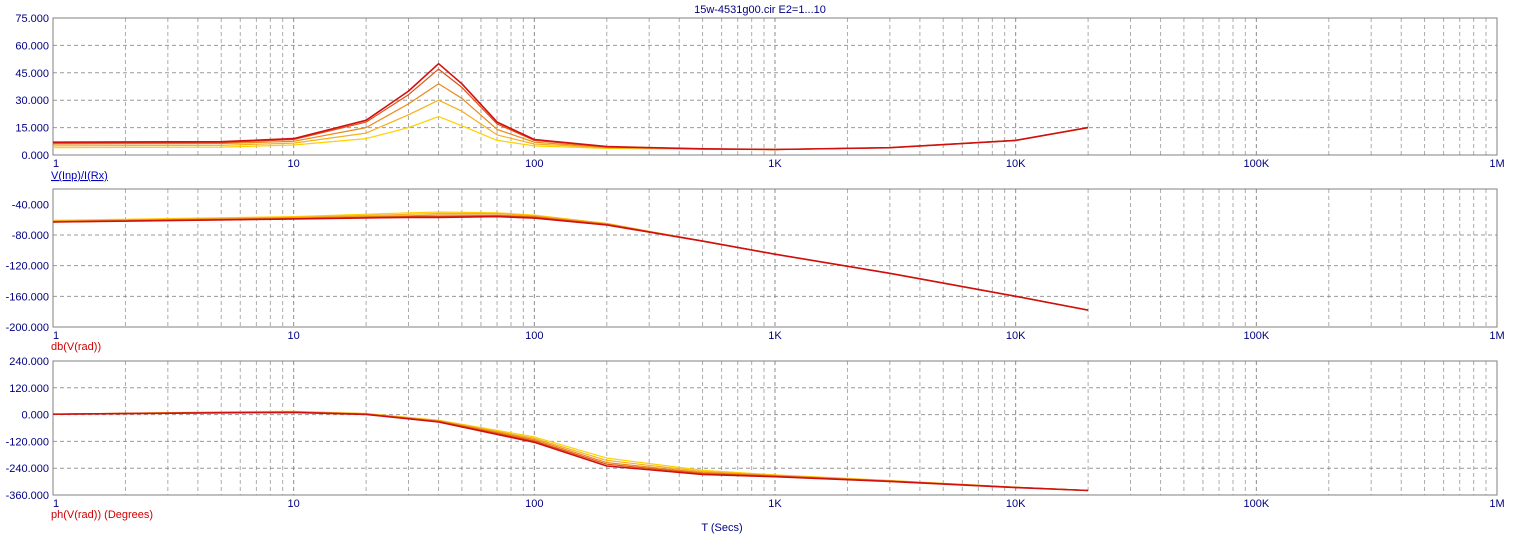 The width and height of the screenshot is (1523, 545). I want to click on y-tick-label: -240.000, so click(27, 469).